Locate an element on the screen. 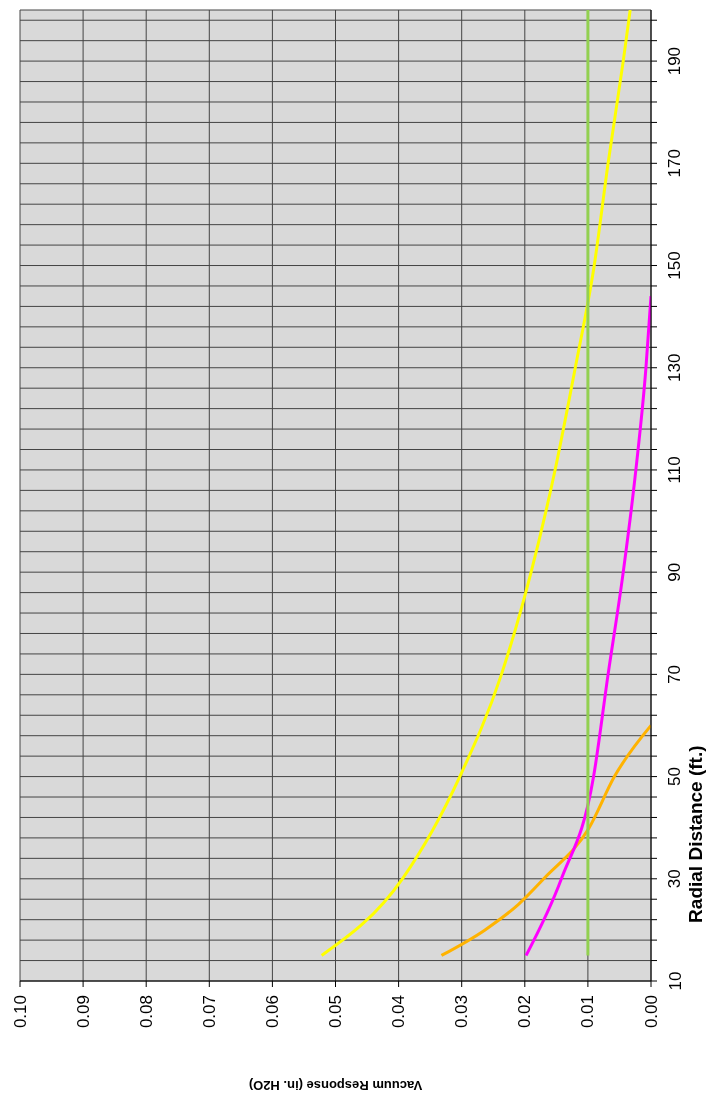 This screenshot has height=1111, width=719. y-tick-label: 10 is located at coordinates (675, 981).